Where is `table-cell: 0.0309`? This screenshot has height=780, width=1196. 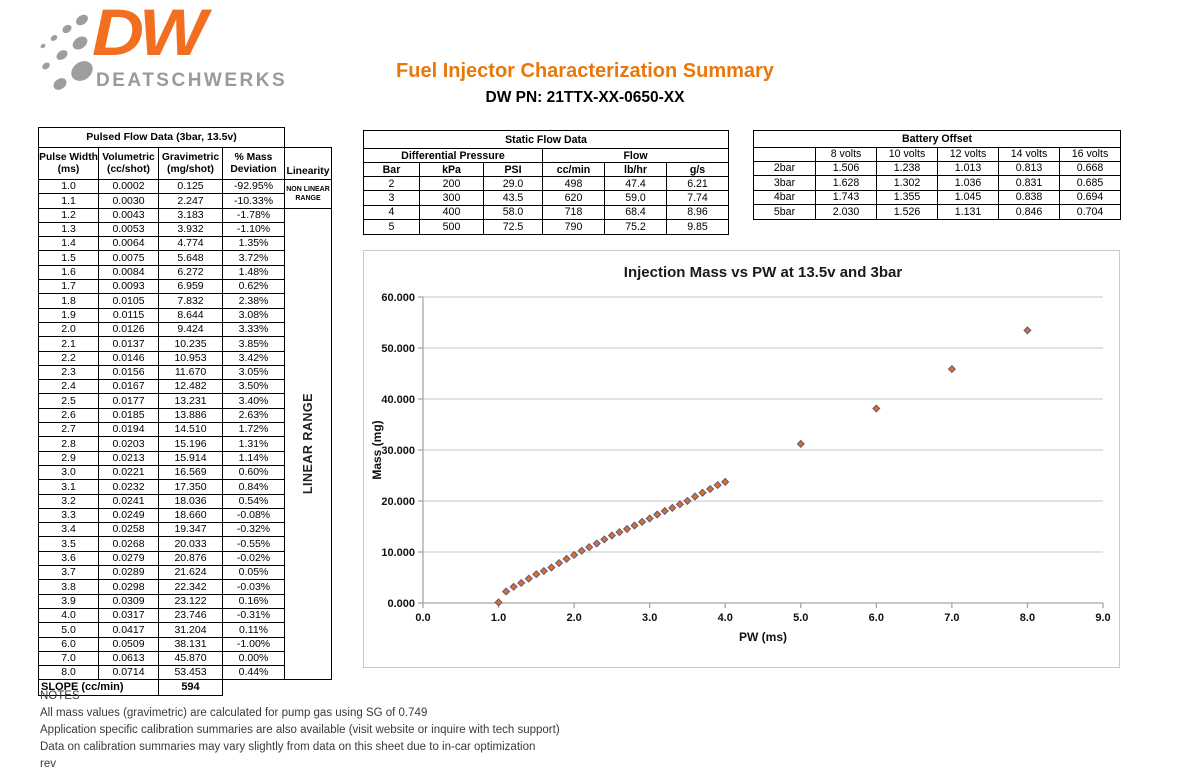 table-cell: 0.0309 is located at coordinates (128, 601).